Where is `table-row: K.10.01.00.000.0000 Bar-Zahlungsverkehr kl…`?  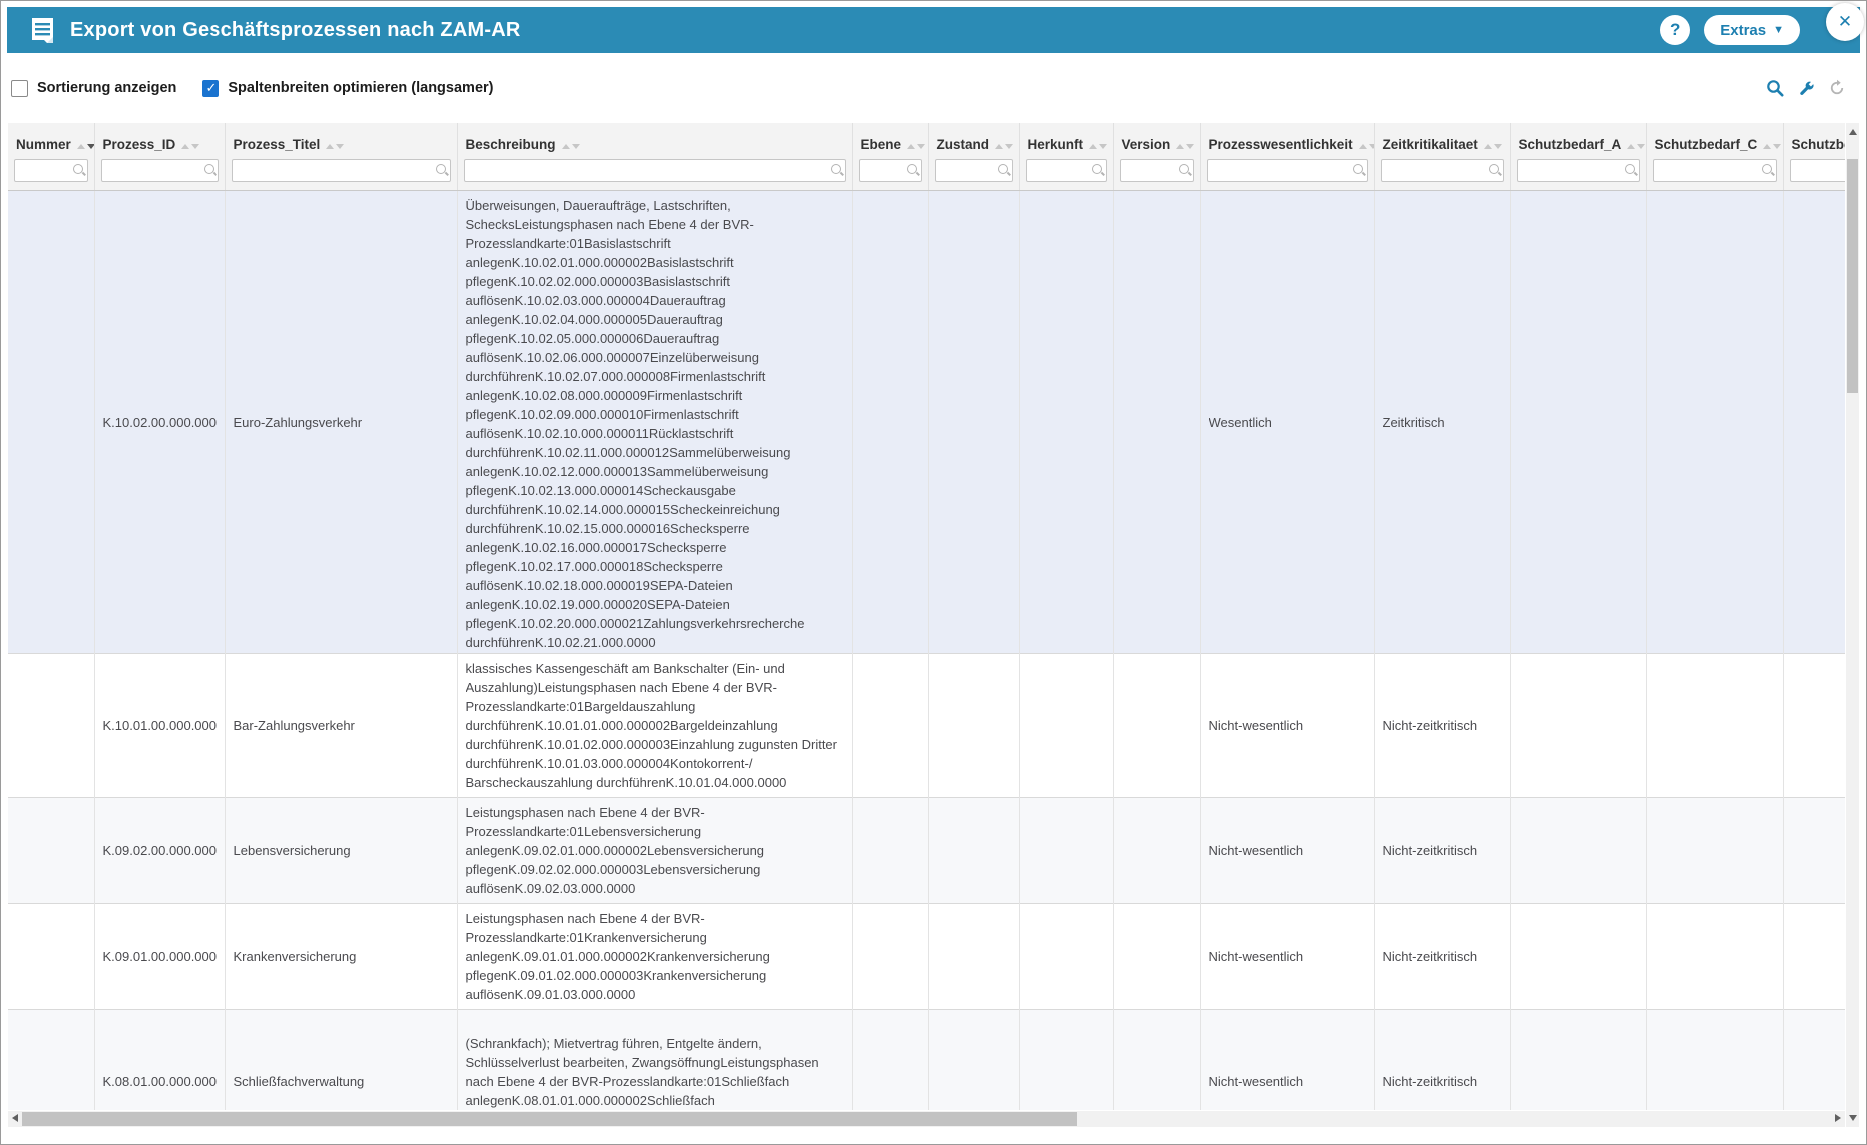
table-row: K.10.01.00.000.0000 Bar-Zahlungsverkehr kl… is located at coordinates (926, 725).